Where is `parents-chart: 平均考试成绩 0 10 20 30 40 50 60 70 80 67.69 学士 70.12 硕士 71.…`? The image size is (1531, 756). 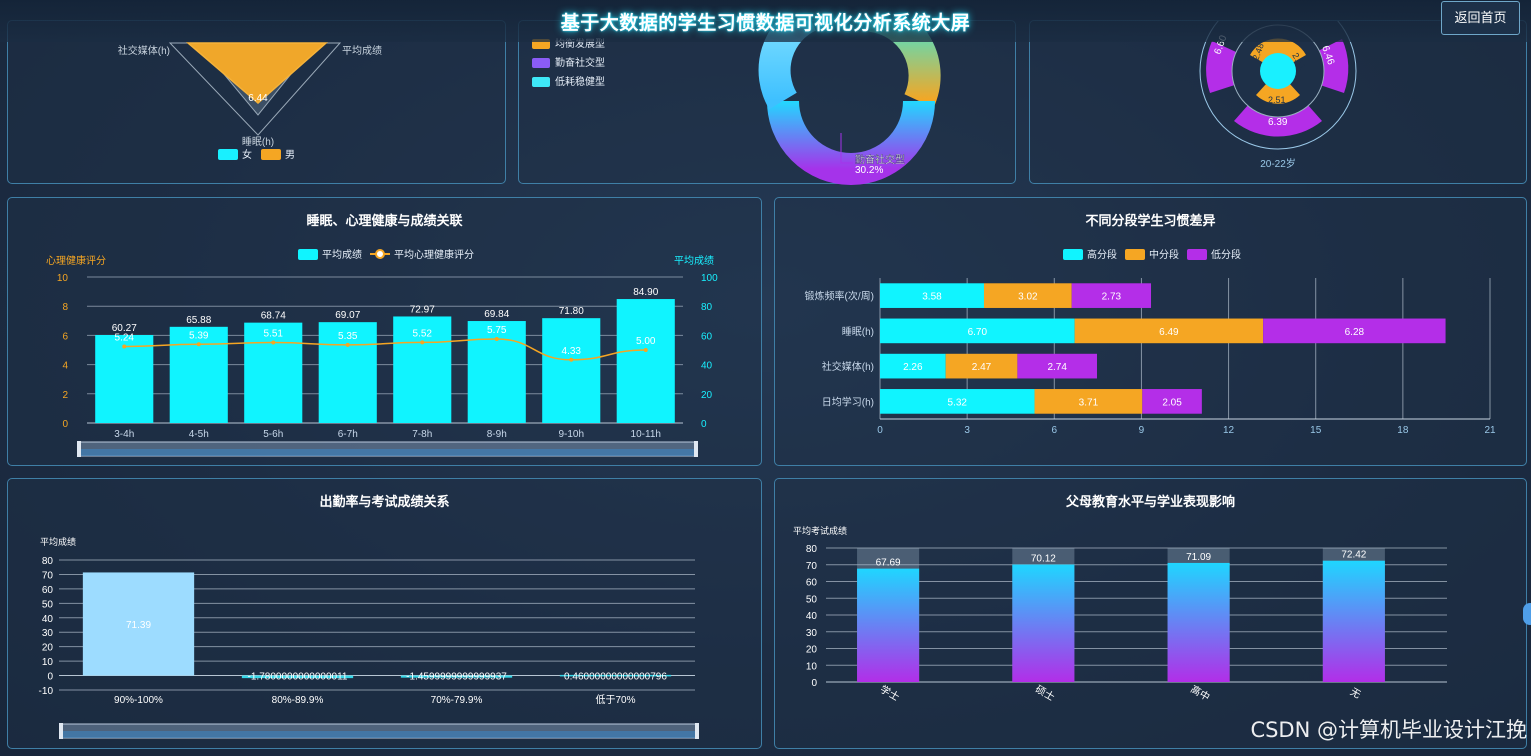
parents-chart: 平均考试成绩 0 10 20 30 40 50 60 70 80 67.69 学士 70.12 硕士 71.… is located at coordinates (1120, 614).